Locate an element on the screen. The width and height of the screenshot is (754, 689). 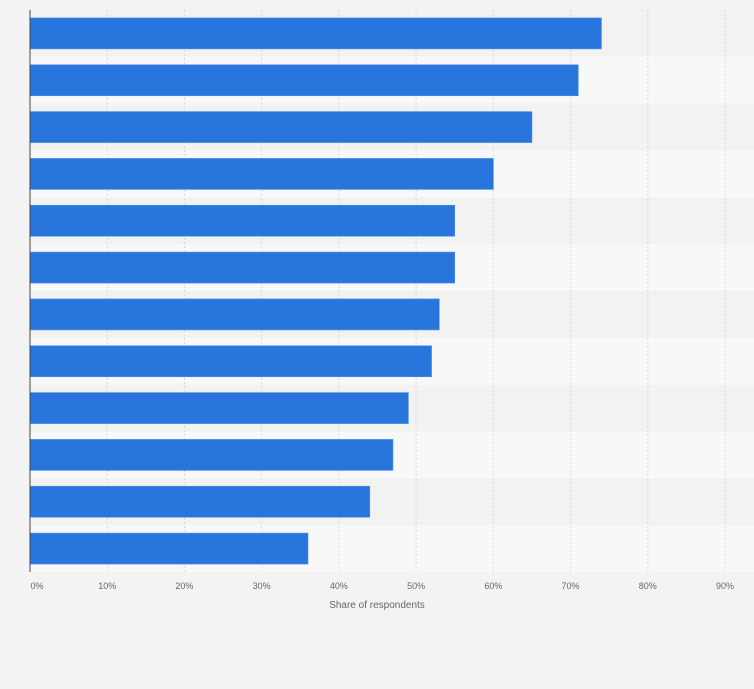
x-tick-label: 90% is located at coordinates (725, 586).